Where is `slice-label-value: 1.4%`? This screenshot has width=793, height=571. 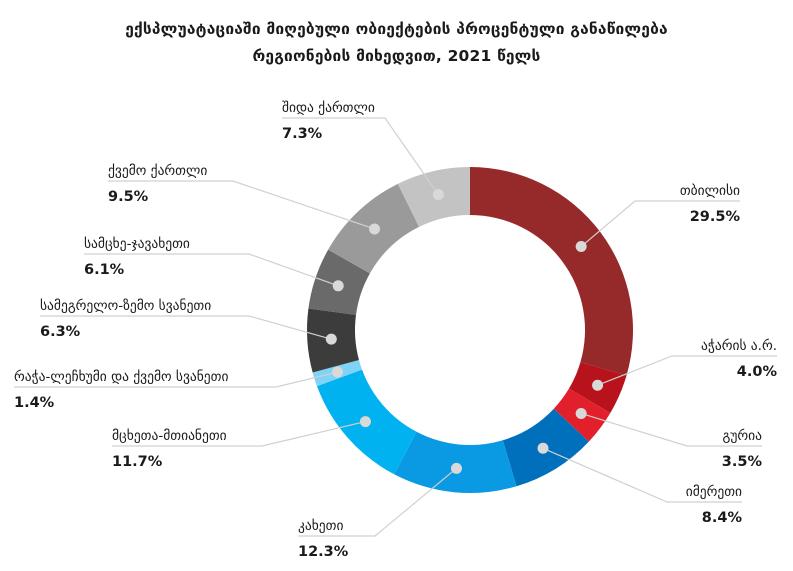 slice-label-value: 1.4% is located at coordinates (34, 403).